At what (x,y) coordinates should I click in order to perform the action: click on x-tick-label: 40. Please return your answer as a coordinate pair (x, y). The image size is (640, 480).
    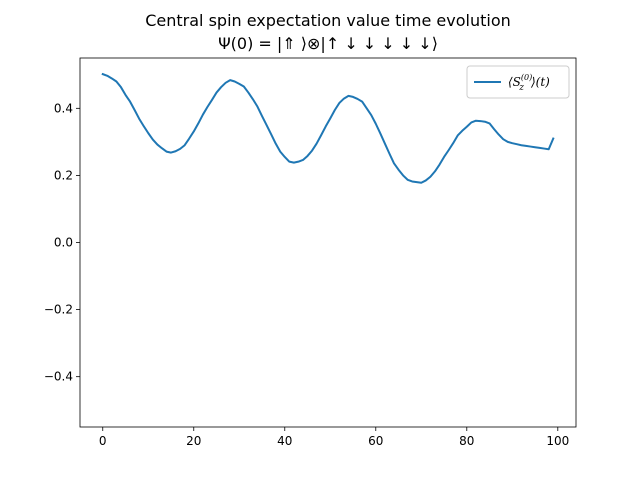
    Looking at the image, I should click on (284, 441).